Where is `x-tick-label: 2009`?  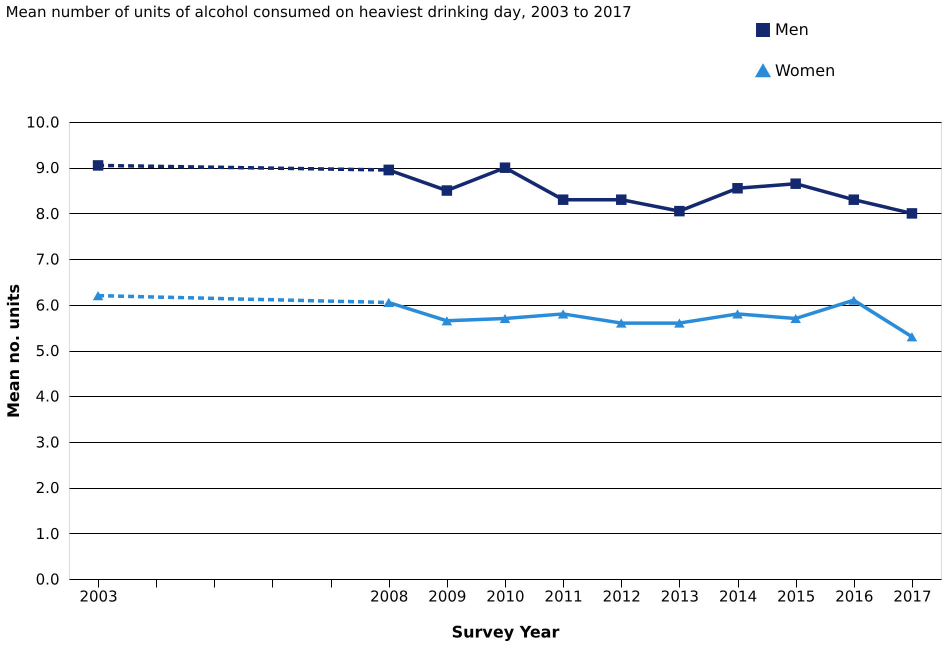
x-tick-label: 2009 is located at coordinates (447, 597).